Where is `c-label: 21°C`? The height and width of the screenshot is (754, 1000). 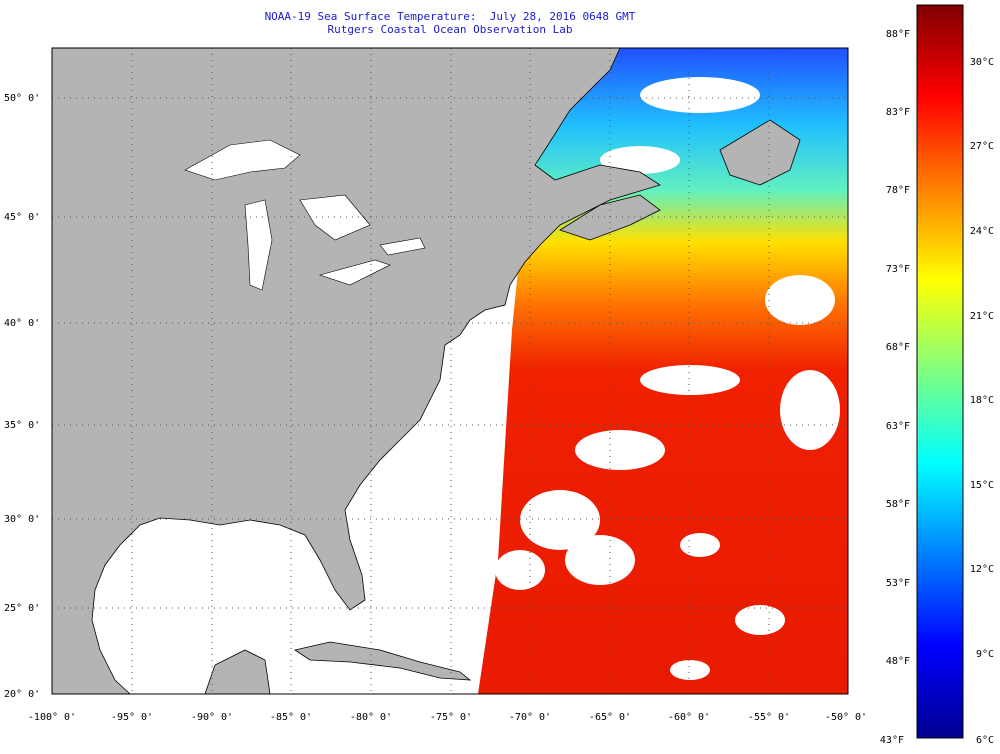 c-label: 21°C is located at coordinates (982, 316).